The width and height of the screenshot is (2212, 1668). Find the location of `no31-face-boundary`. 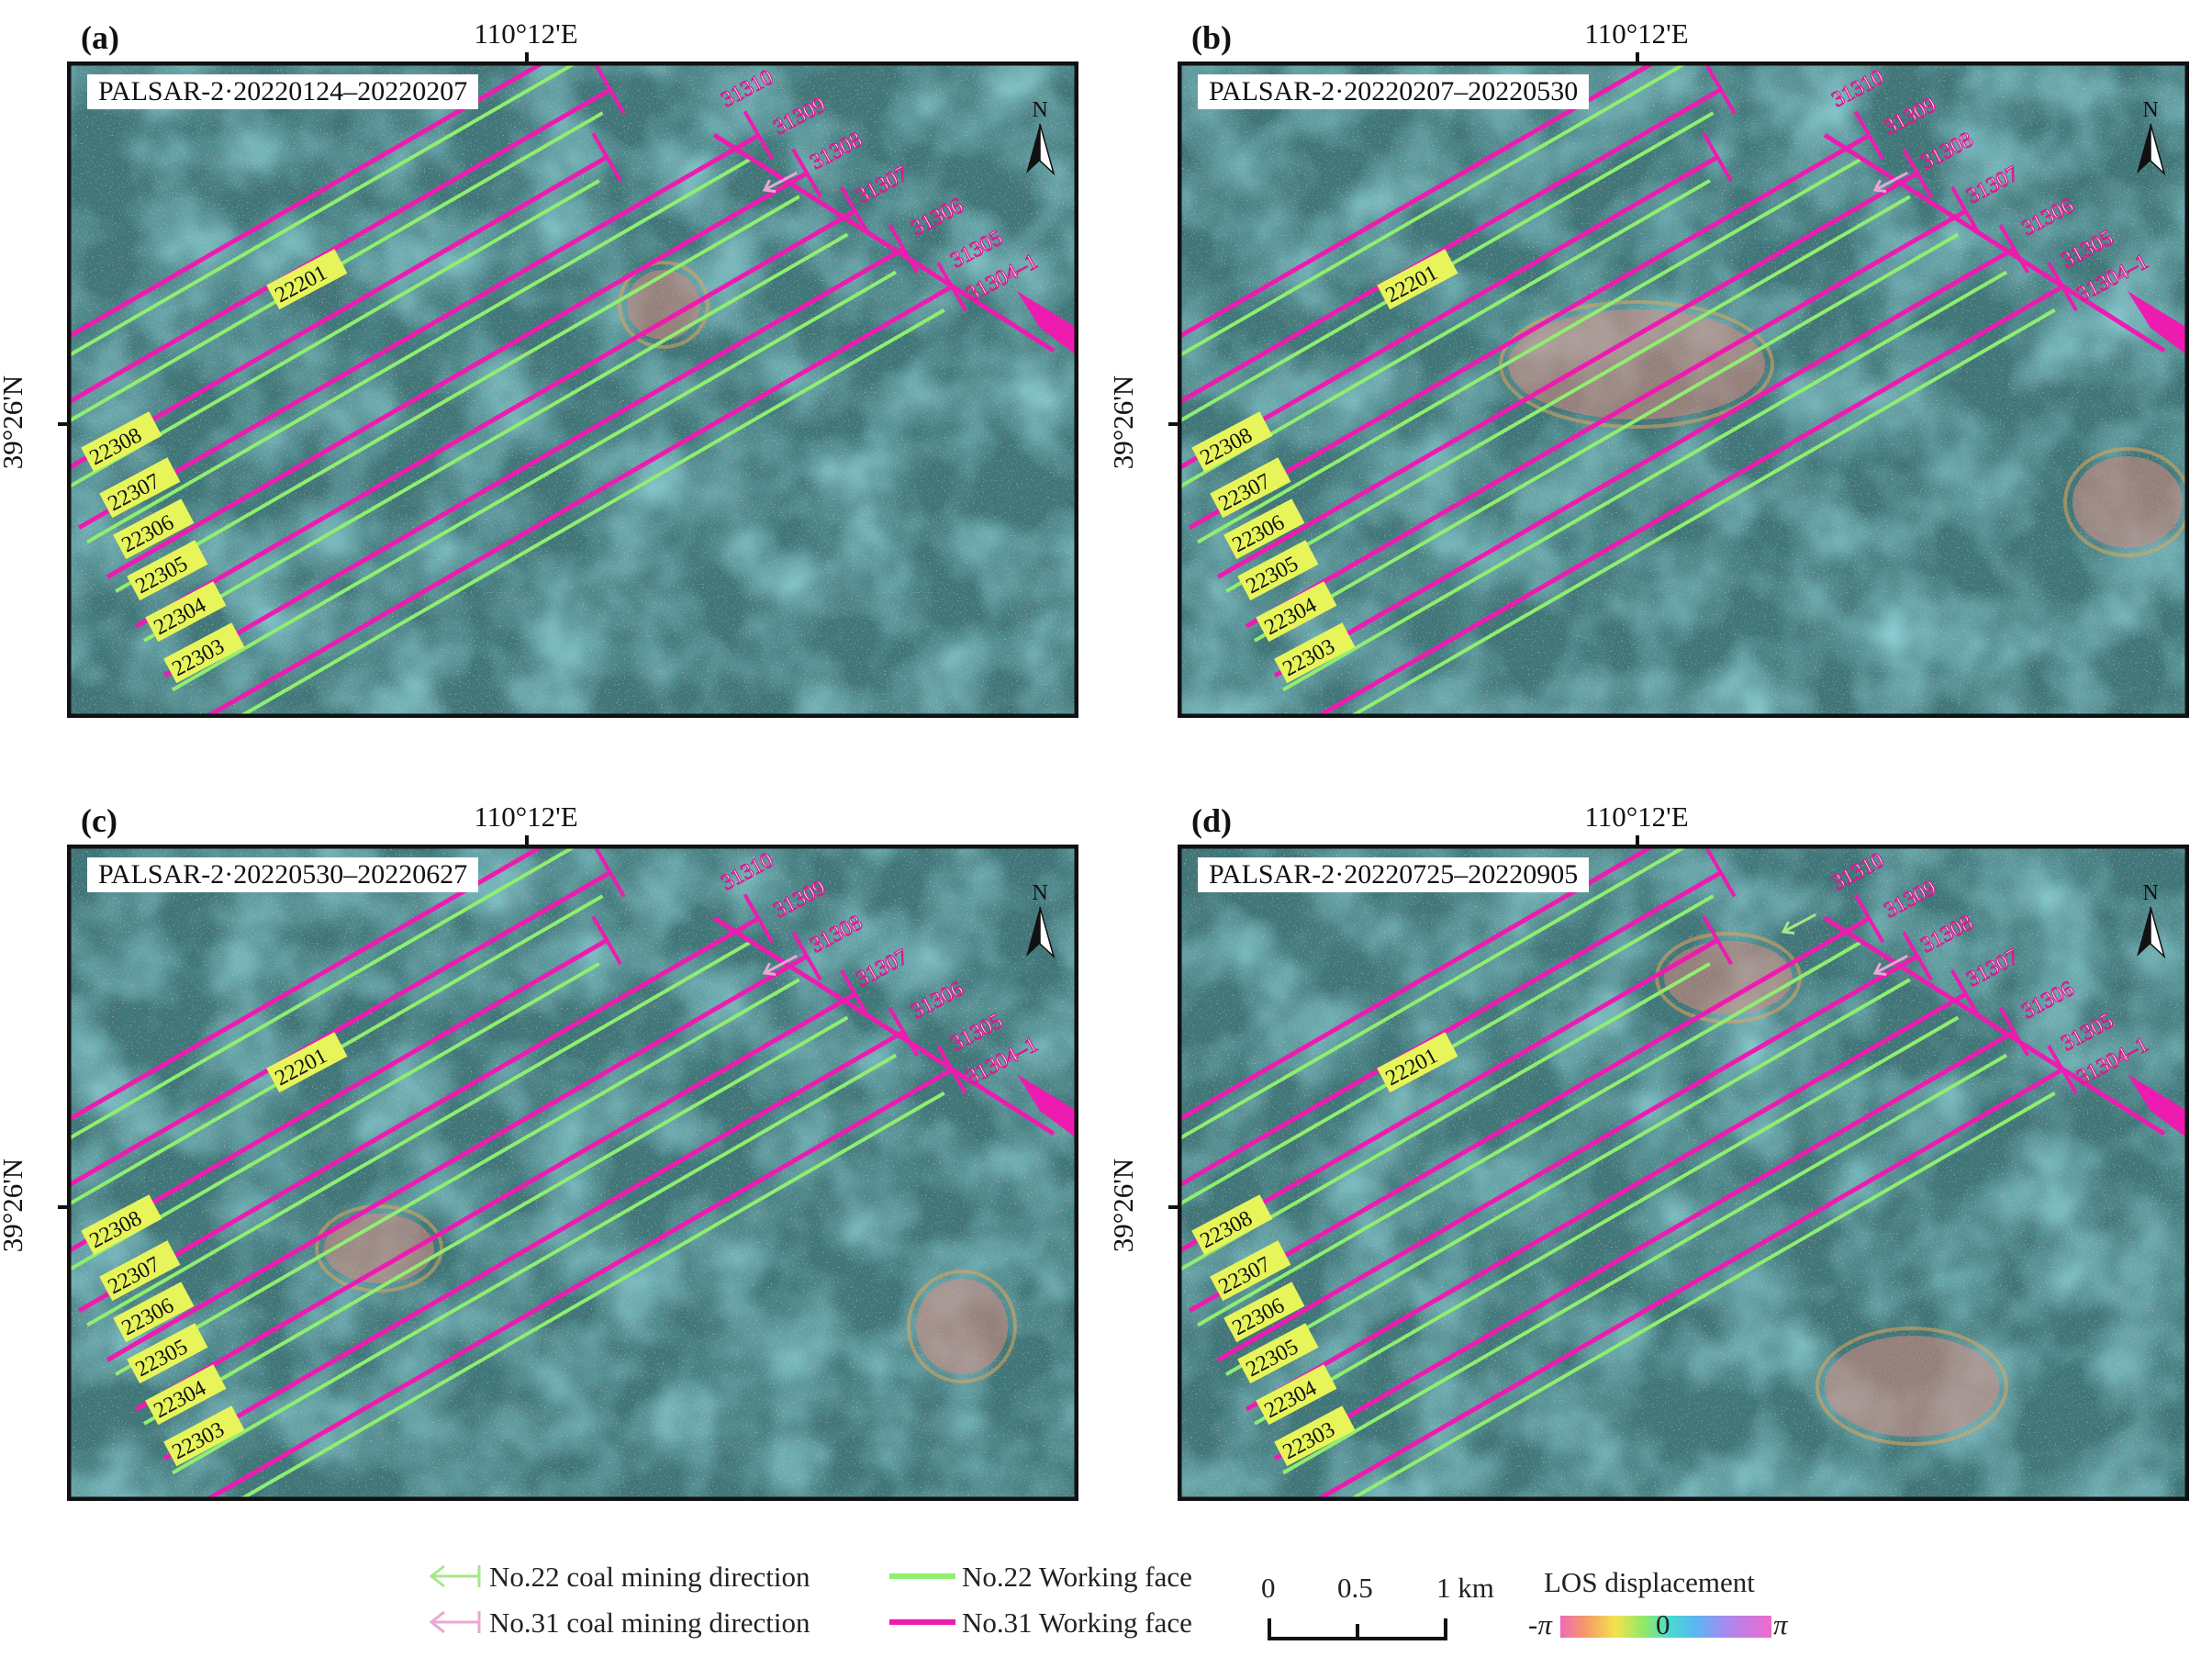

no31-face-boundary is located at coordinates (1994, 1026).